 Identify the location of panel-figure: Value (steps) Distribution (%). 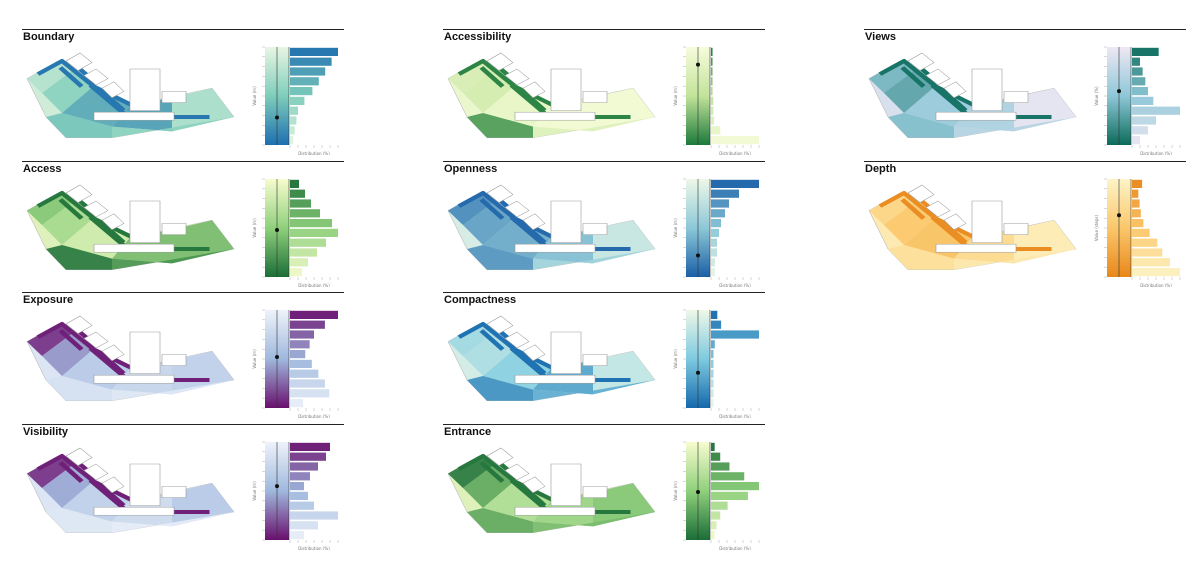
(1024, 232).